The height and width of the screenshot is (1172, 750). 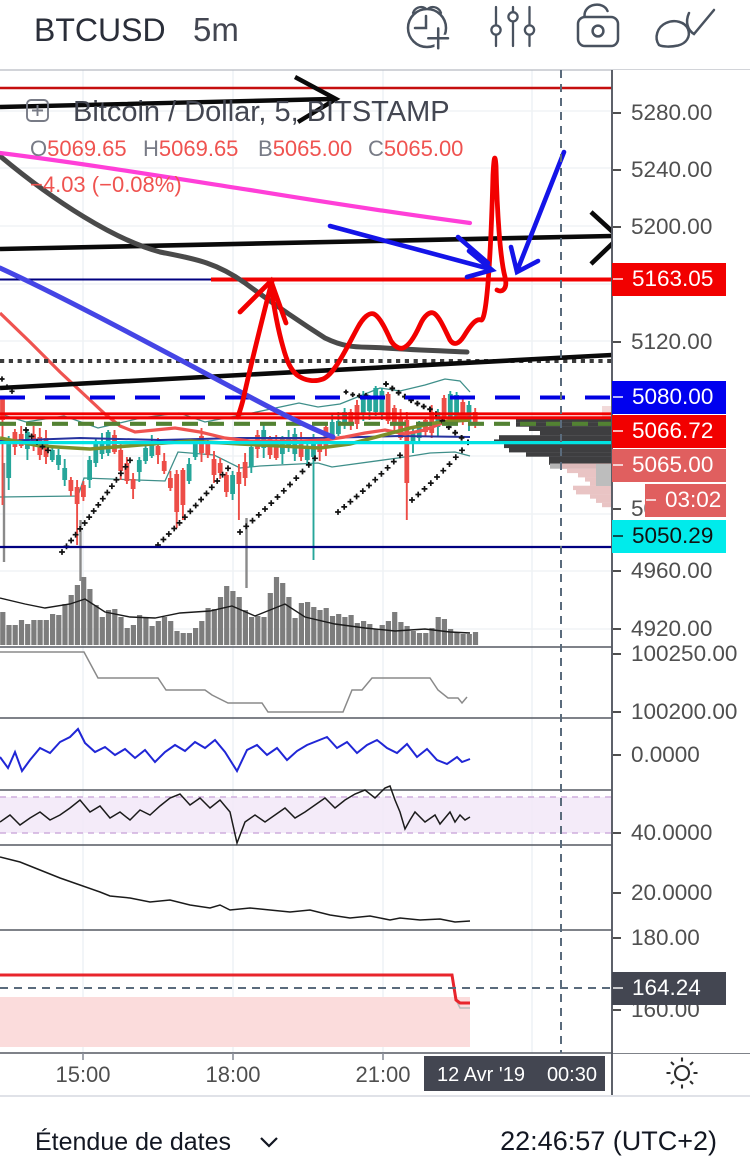 I want to click on svg-text: 180.00, so click(x=665, y=937).